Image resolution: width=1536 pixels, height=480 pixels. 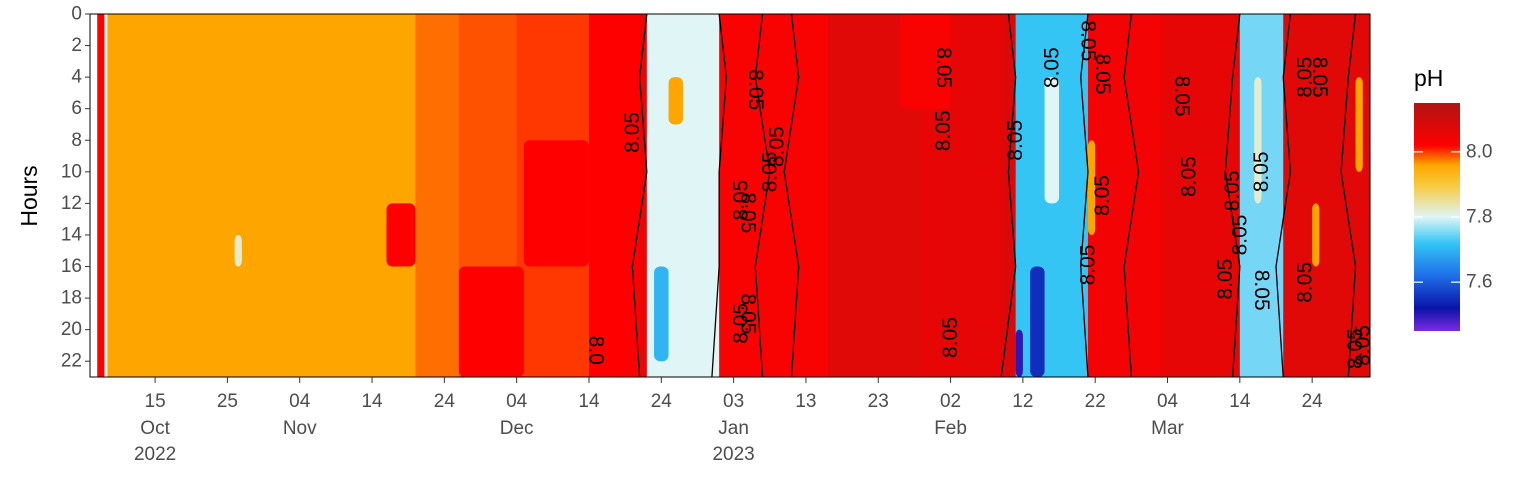 I want to click on y-tick-label: 20, so click(x=71, y=329).